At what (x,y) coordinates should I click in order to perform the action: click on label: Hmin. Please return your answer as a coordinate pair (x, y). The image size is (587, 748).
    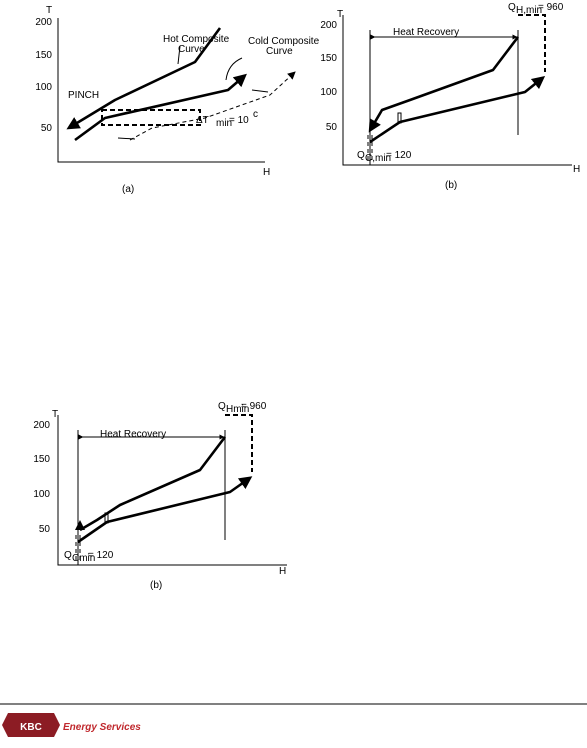
    Looking at the image, I should click on (237, 409).